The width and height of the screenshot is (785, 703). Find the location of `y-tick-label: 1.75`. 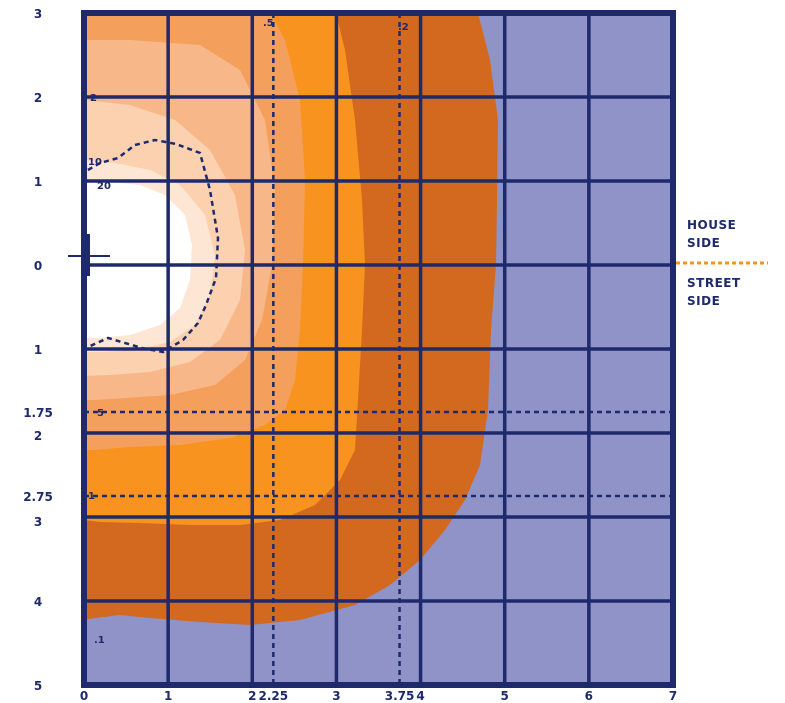

y-tick-label: 1.75 is located at coordinates (38, 413).